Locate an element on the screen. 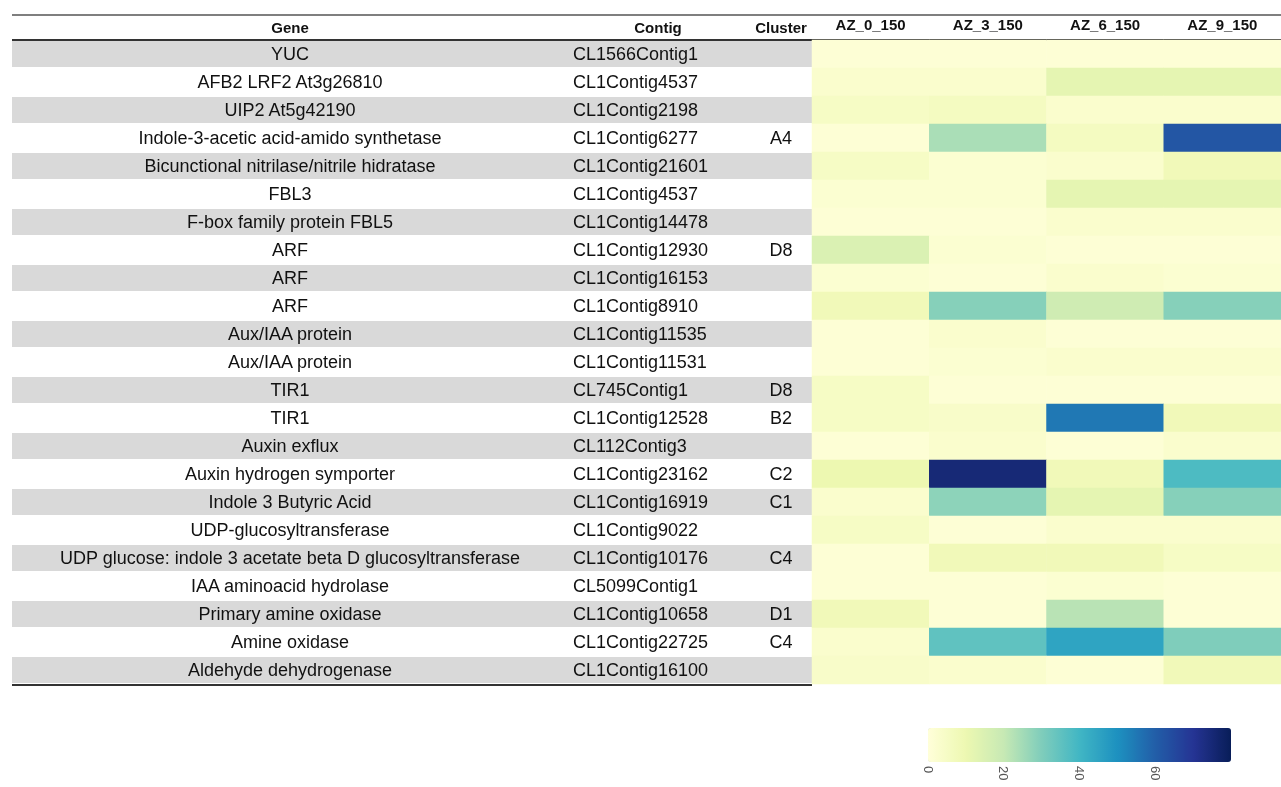  color-bar-label: 40 is located at coordinates (1079, 773).